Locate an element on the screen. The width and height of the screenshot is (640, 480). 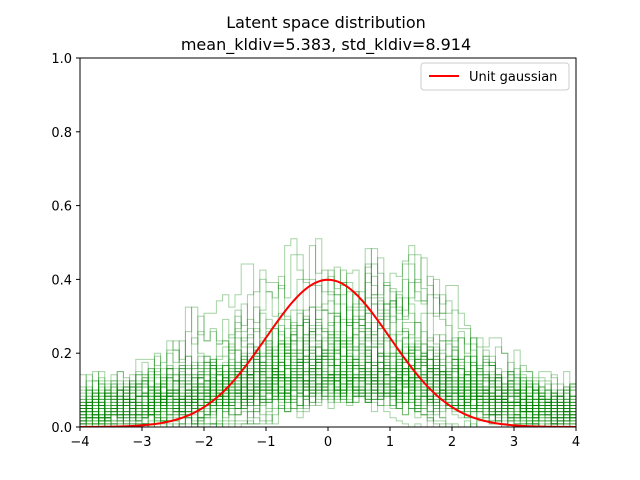
x-tick-label: 4 is located at coordinates (576, 442).